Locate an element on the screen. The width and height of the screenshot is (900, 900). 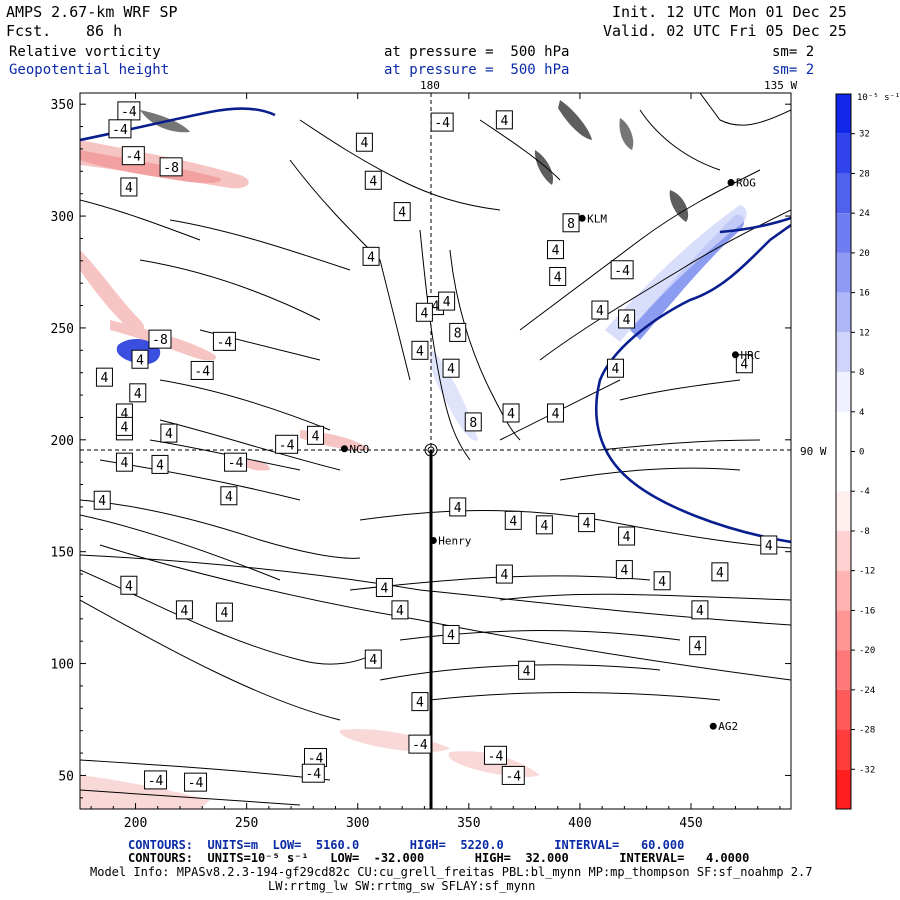
pole-marker-inner is located at coordinates (431, 450).